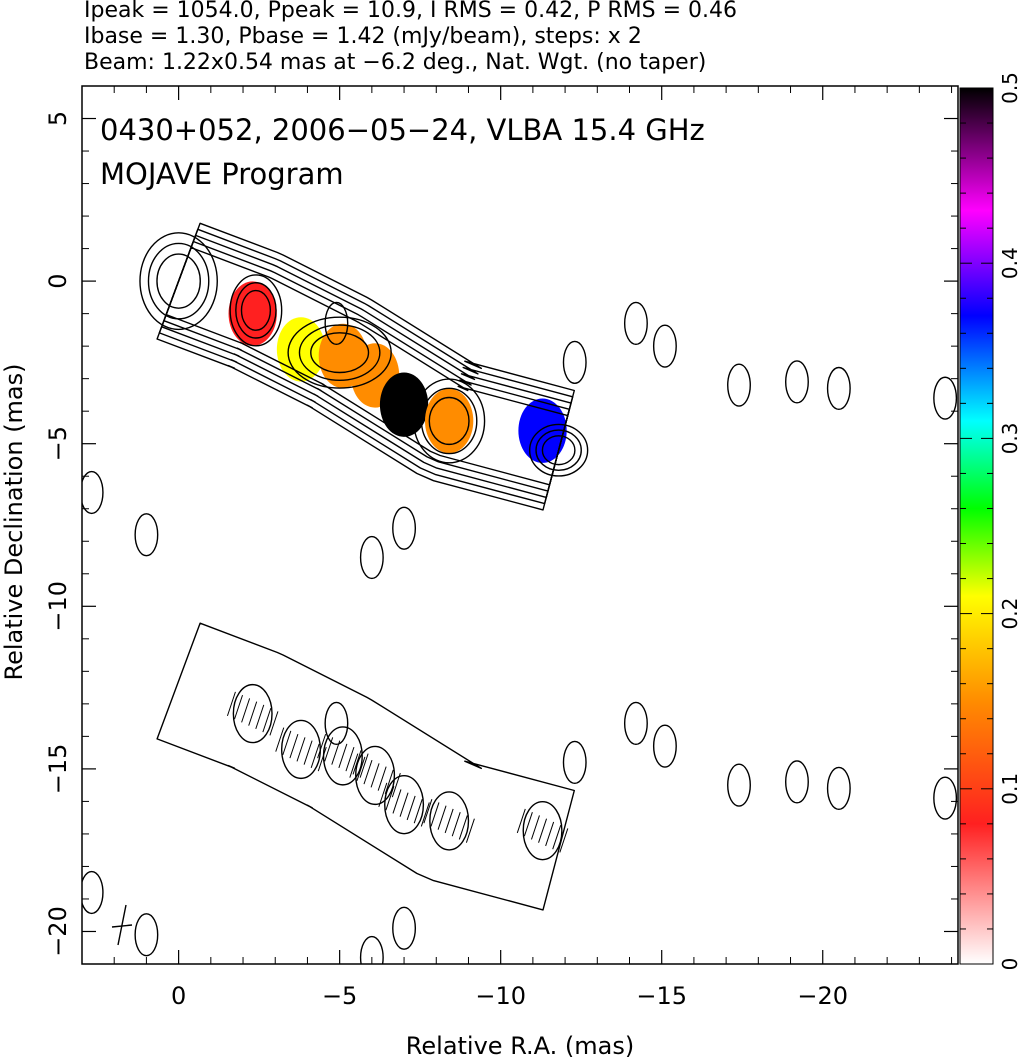 This screenshot has width=1021, height=1060. I want to click on y-tick-label: 5, so click(58, 118).